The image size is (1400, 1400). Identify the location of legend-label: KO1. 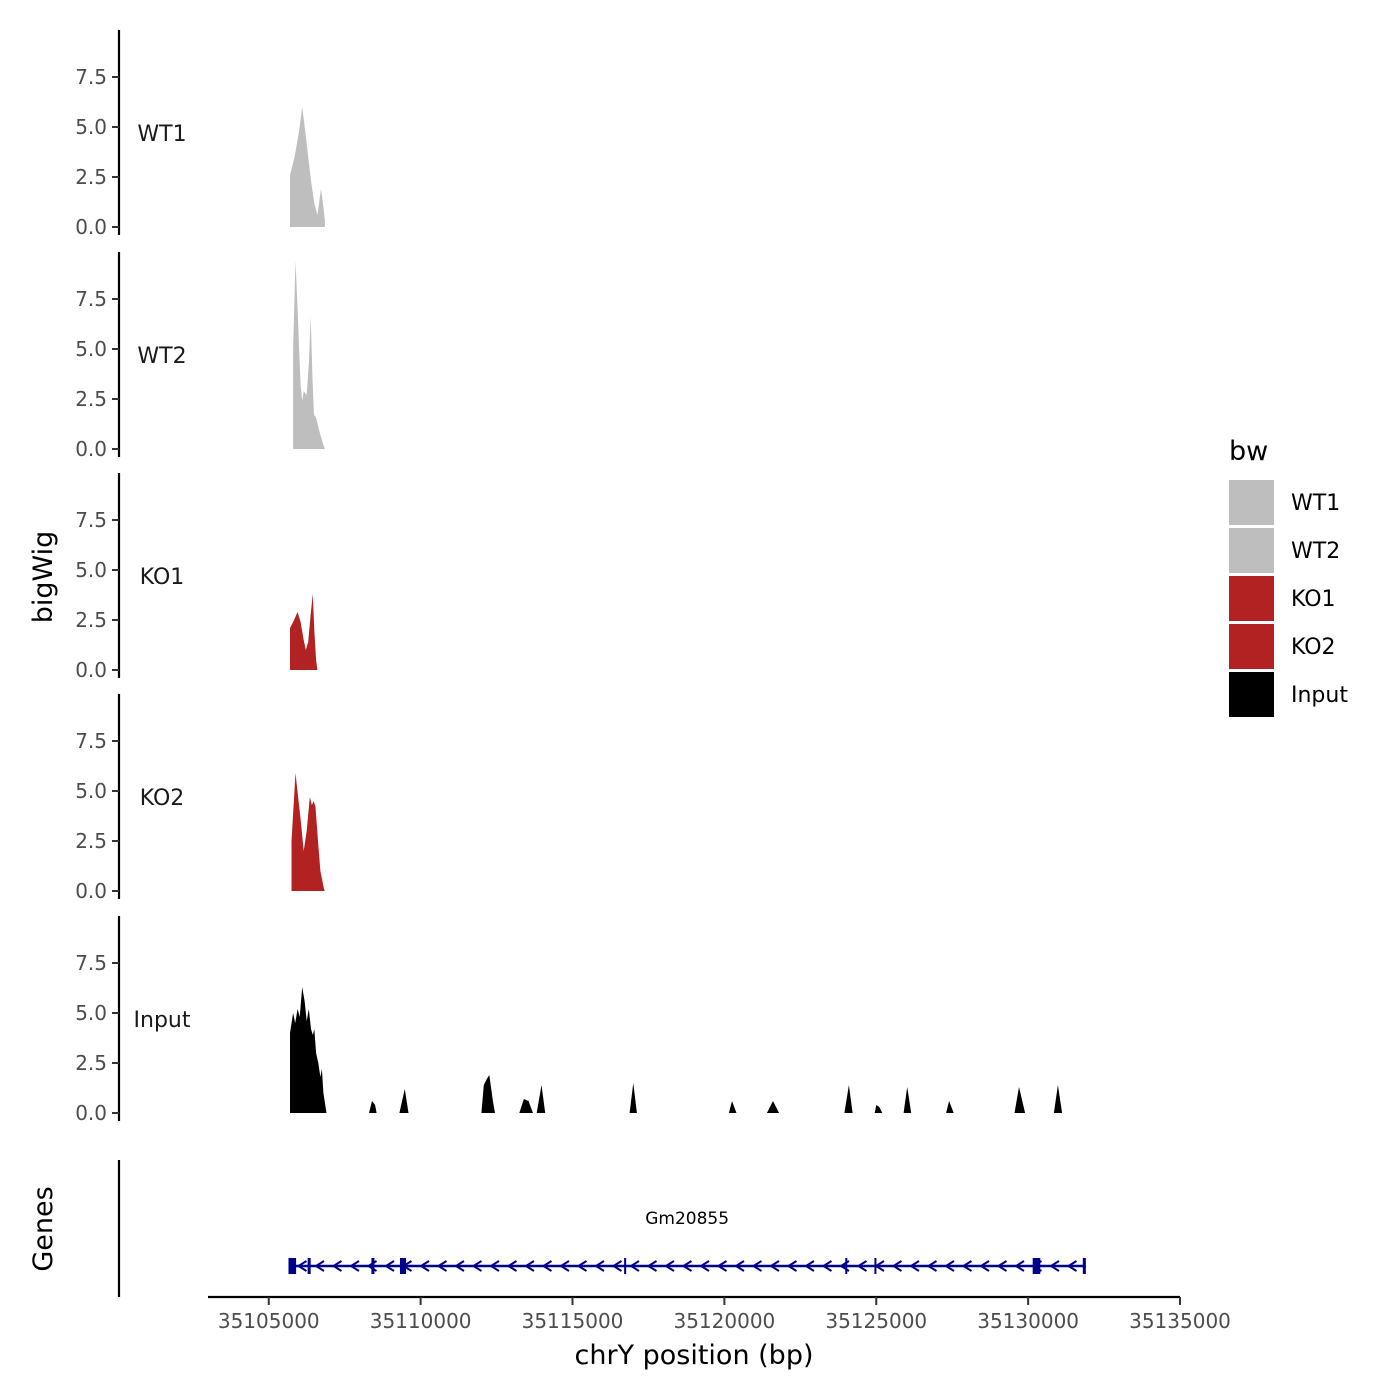
(1313, 599).